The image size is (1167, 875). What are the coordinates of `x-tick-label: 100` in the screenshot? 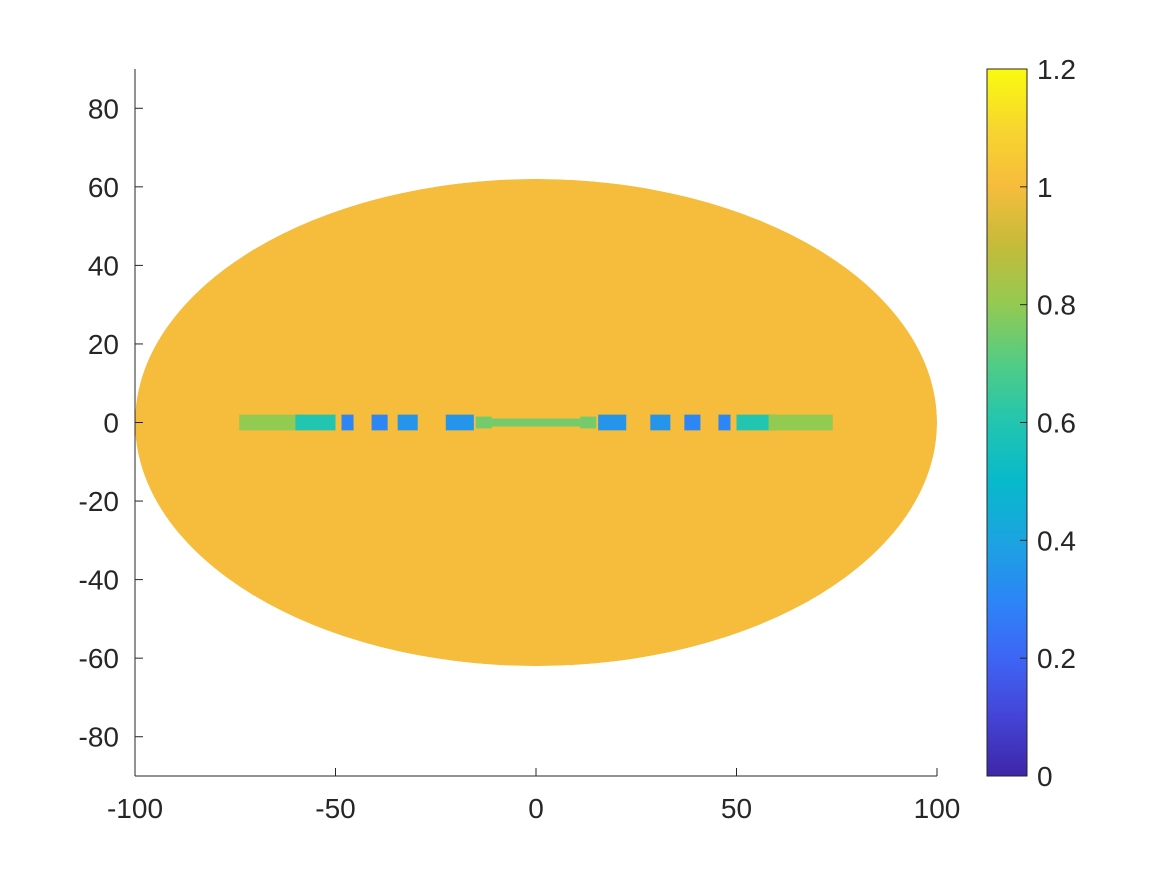 It's located at (937, 808).